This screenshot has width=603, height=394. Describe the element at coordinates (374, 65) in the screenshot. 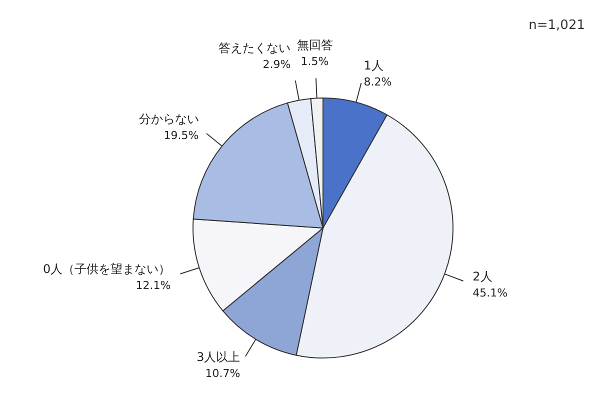

I see `slice-label: 1人` at that location.